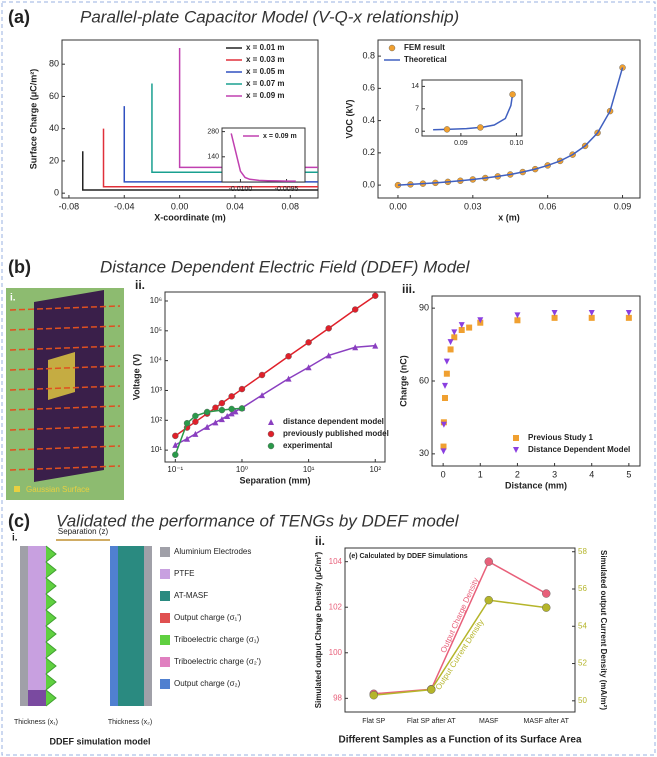 This screenshot has height=757, width=657. Describe the element at coordinates (33, 119) in the screenshot. I see `y-axis-label: Surface Charge (μC/m²)` at that location.